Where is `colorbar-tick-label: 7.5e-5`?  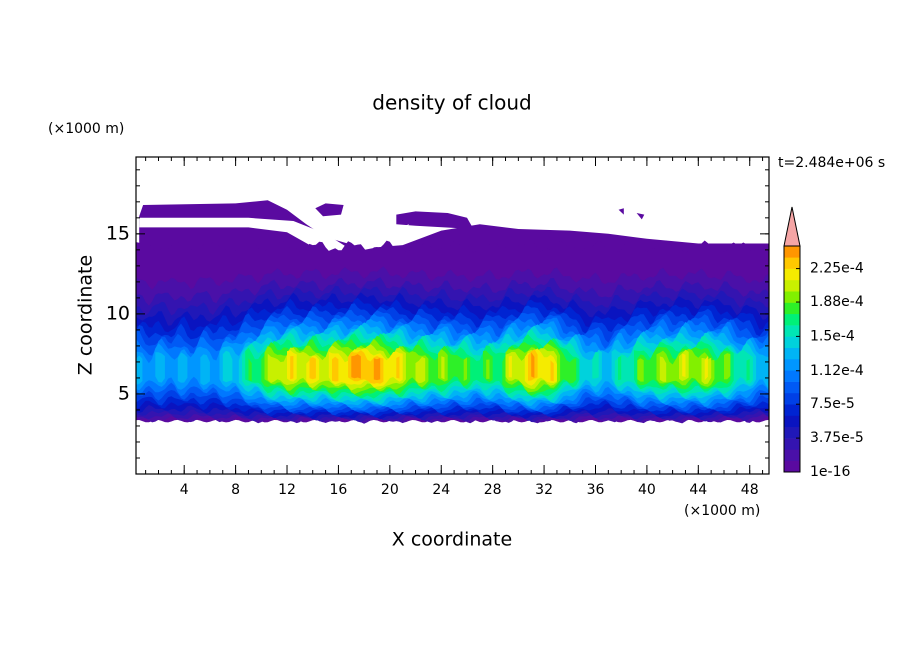 colorbar-tick-label: 7.5e-5 is located at coordinates (832, 404).